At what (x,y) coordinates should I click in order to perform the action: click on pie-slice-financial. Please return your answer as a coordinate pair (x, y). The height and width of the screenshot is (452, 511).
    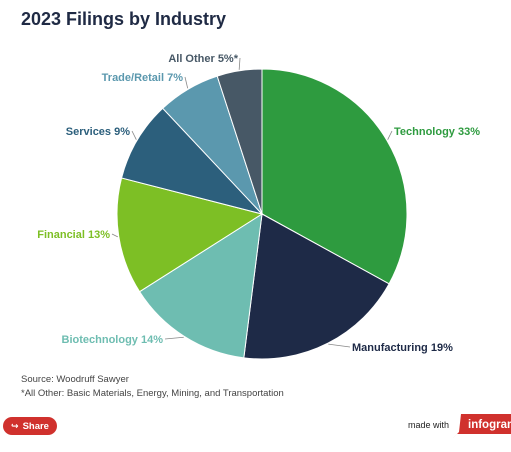
    Looking at the image, I should click on (190, 235).